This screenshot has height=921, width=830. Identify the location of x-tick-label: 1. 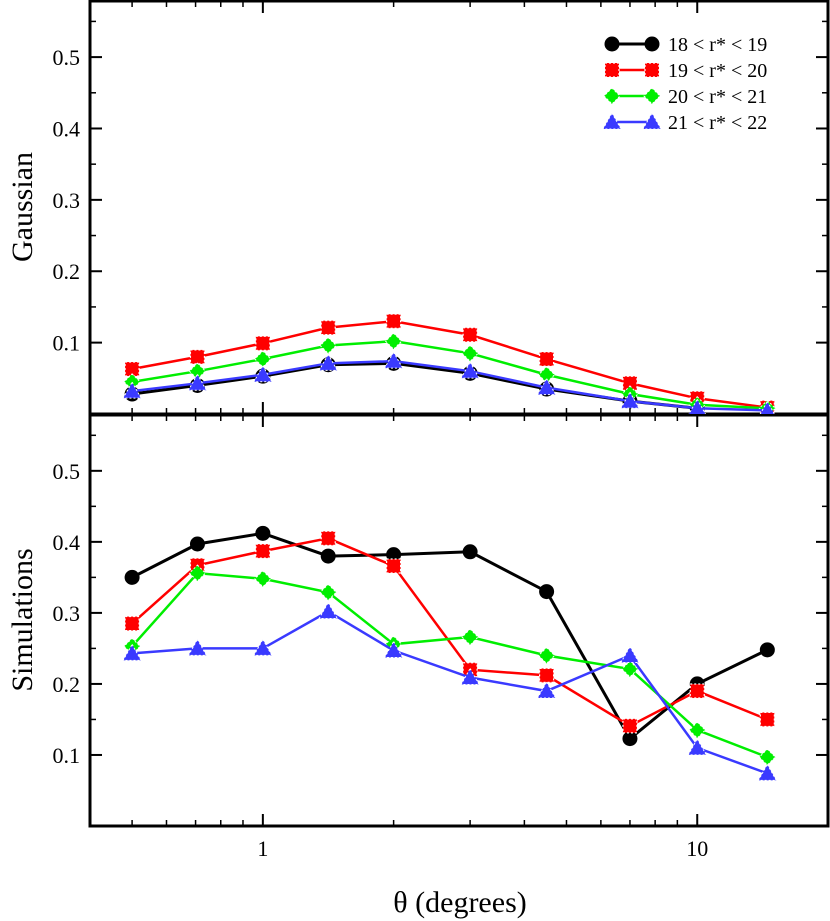
(262, 848).